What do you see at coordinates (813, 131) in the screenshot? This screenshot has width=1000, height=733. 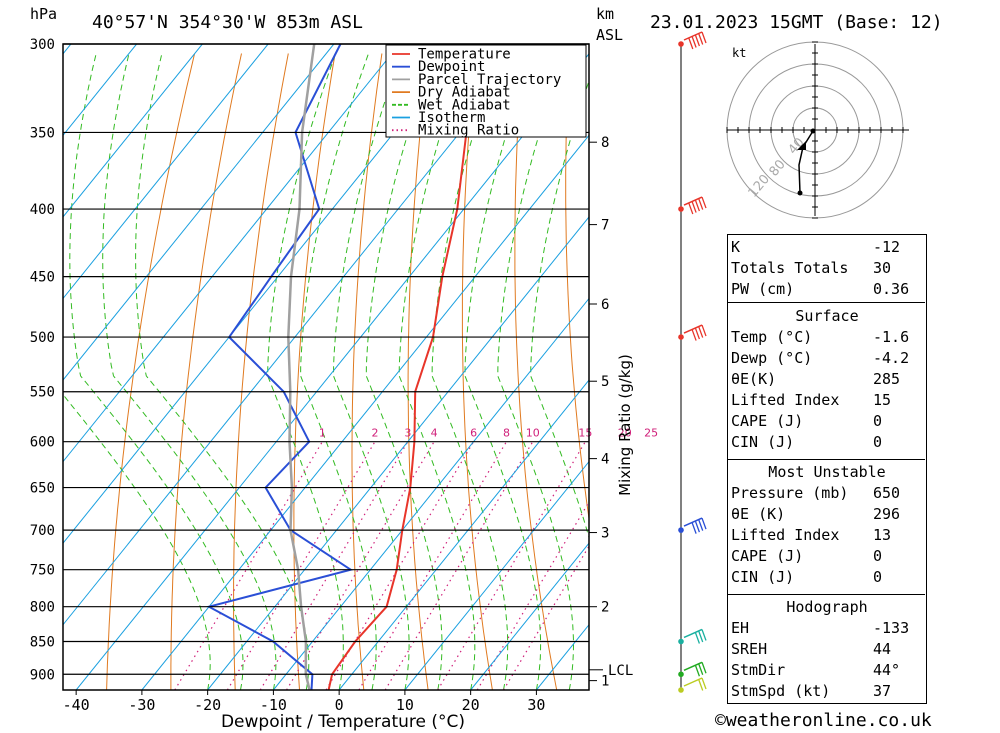 I see `hodograph-end` at bounding box center [813, 131].